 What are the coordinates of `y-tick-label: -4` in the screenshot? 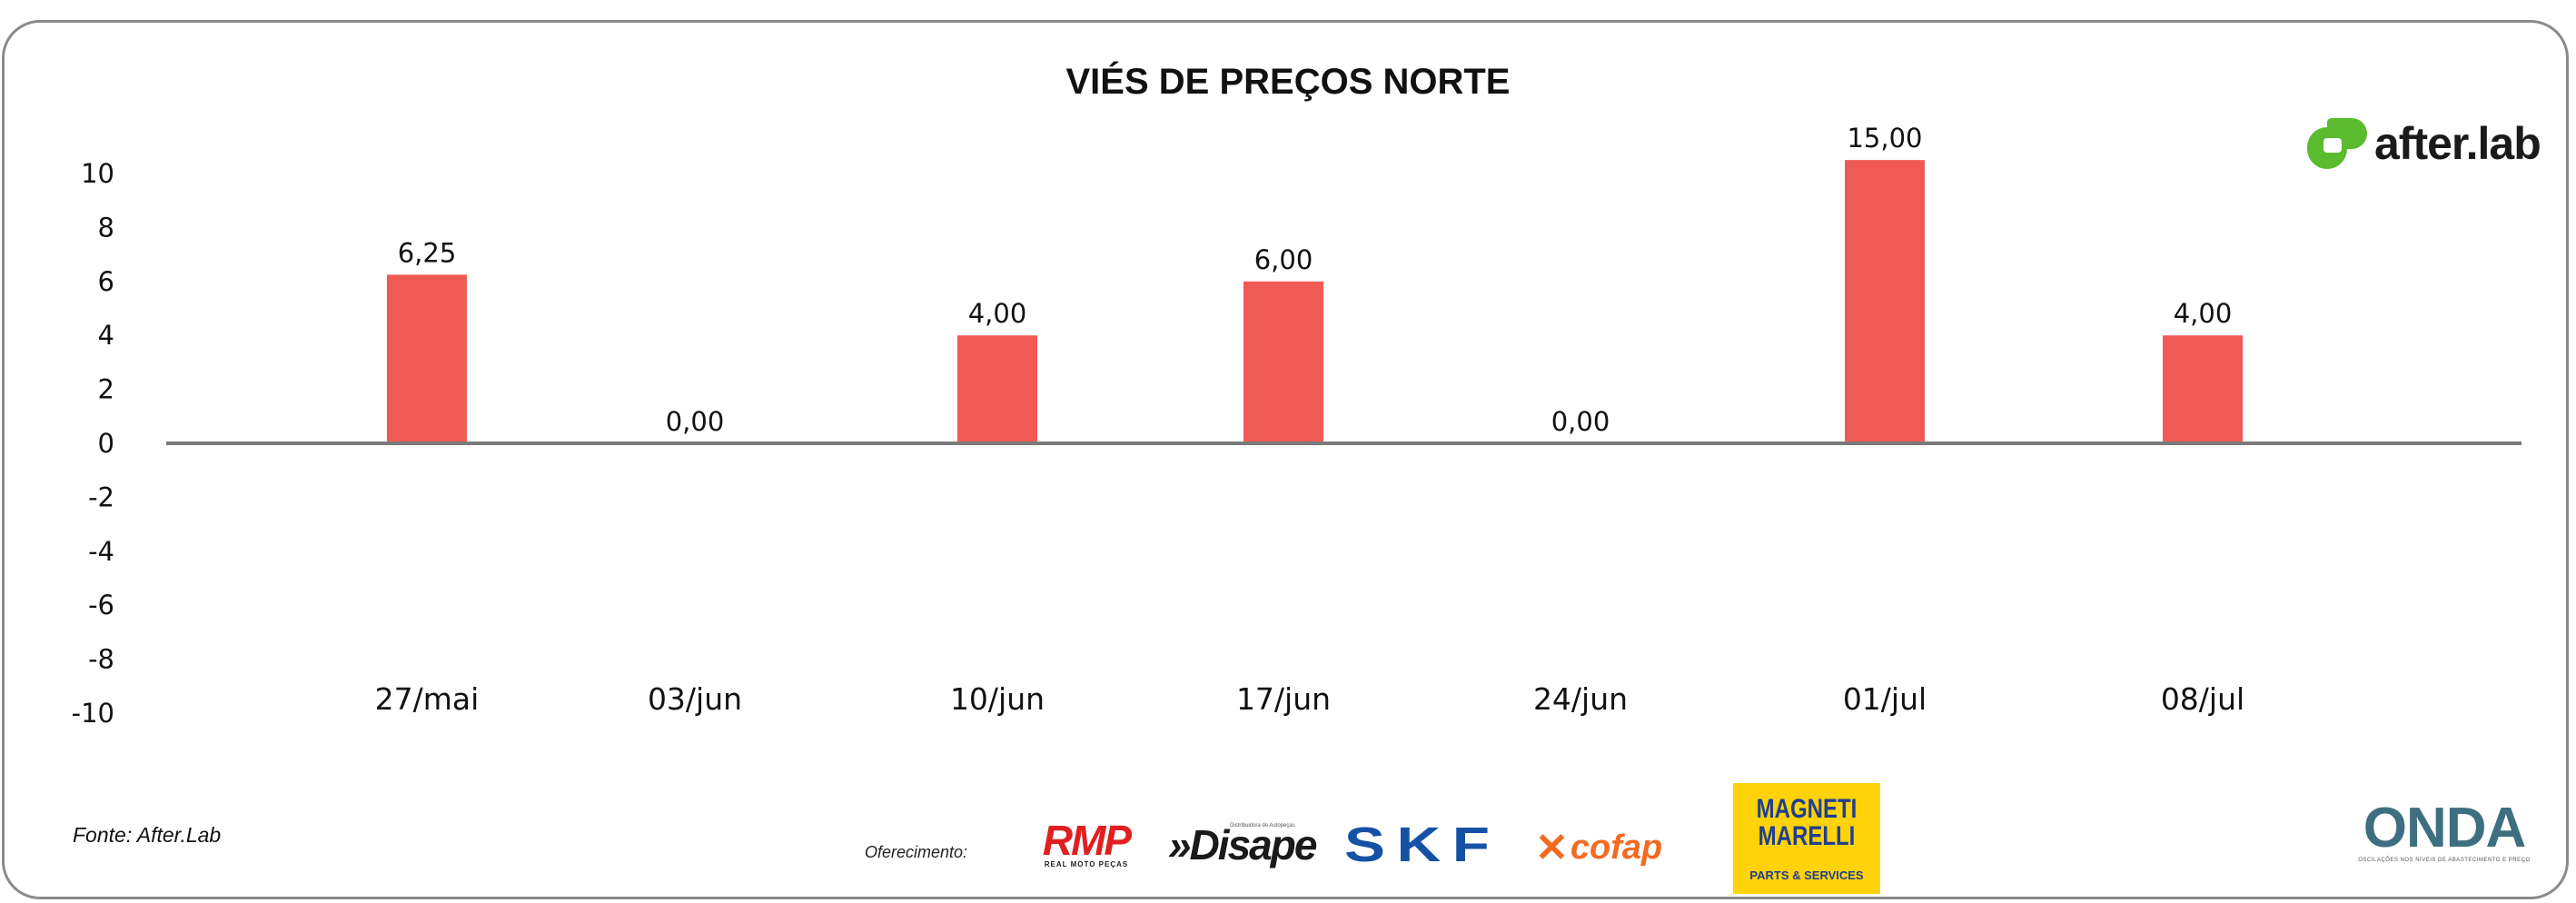 It's located at (101, 551).